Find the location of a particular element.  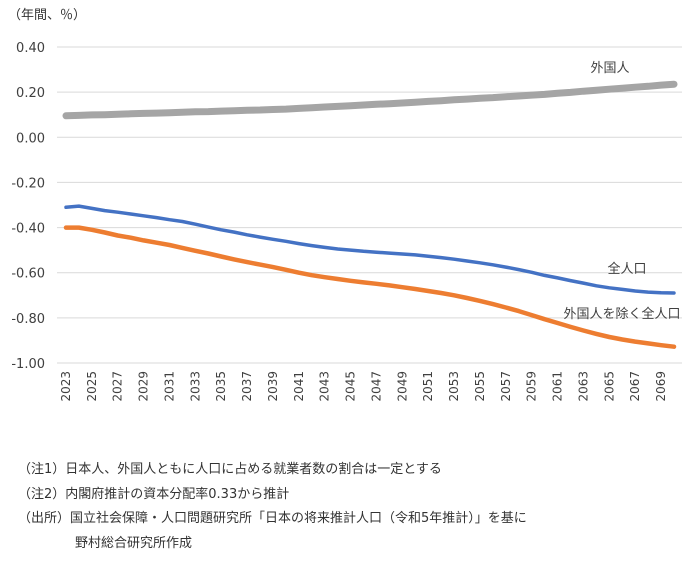

x-tick-label: 2055 is located at coordinates (480, 386).